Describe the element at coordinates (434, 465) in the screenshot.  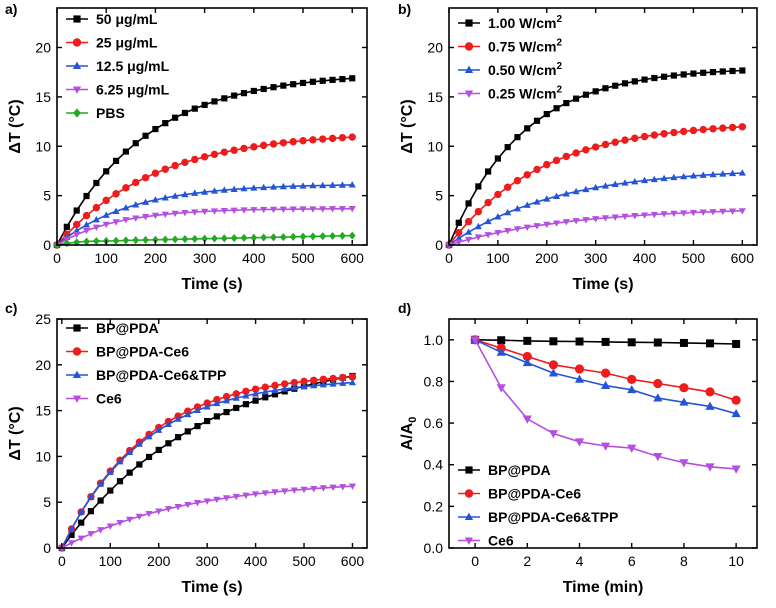
I see `y-tick-label: 0.4` at that location.